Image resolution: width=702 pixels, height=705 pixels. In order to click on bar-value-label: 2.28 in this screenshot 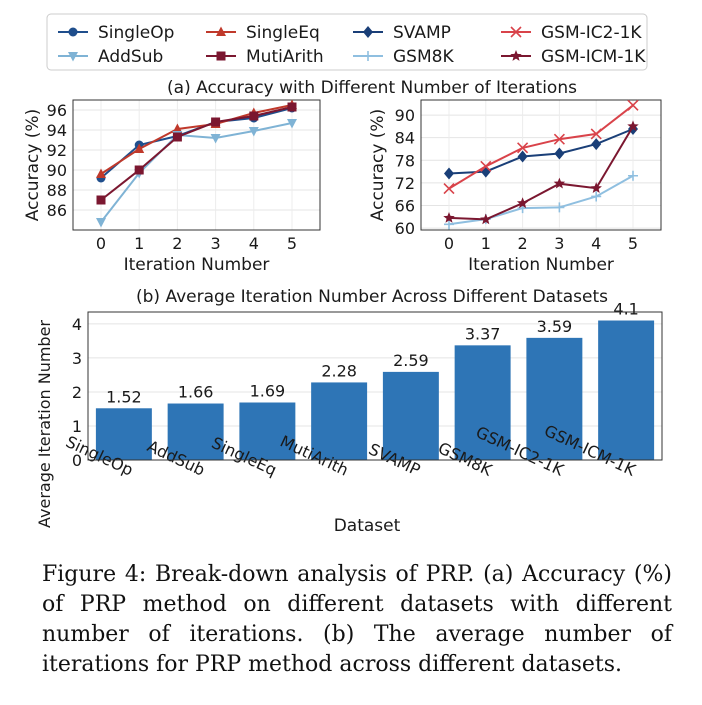, I will do `click(339, 370)`.